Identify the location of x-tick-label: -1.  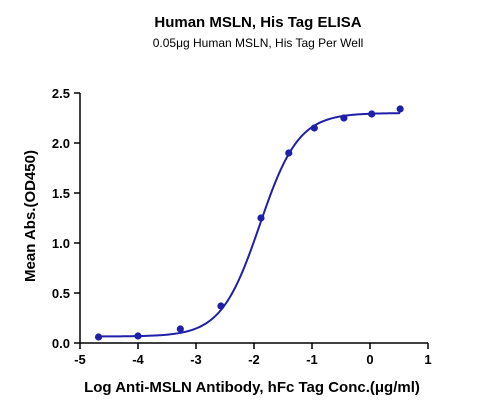
(312, 359).